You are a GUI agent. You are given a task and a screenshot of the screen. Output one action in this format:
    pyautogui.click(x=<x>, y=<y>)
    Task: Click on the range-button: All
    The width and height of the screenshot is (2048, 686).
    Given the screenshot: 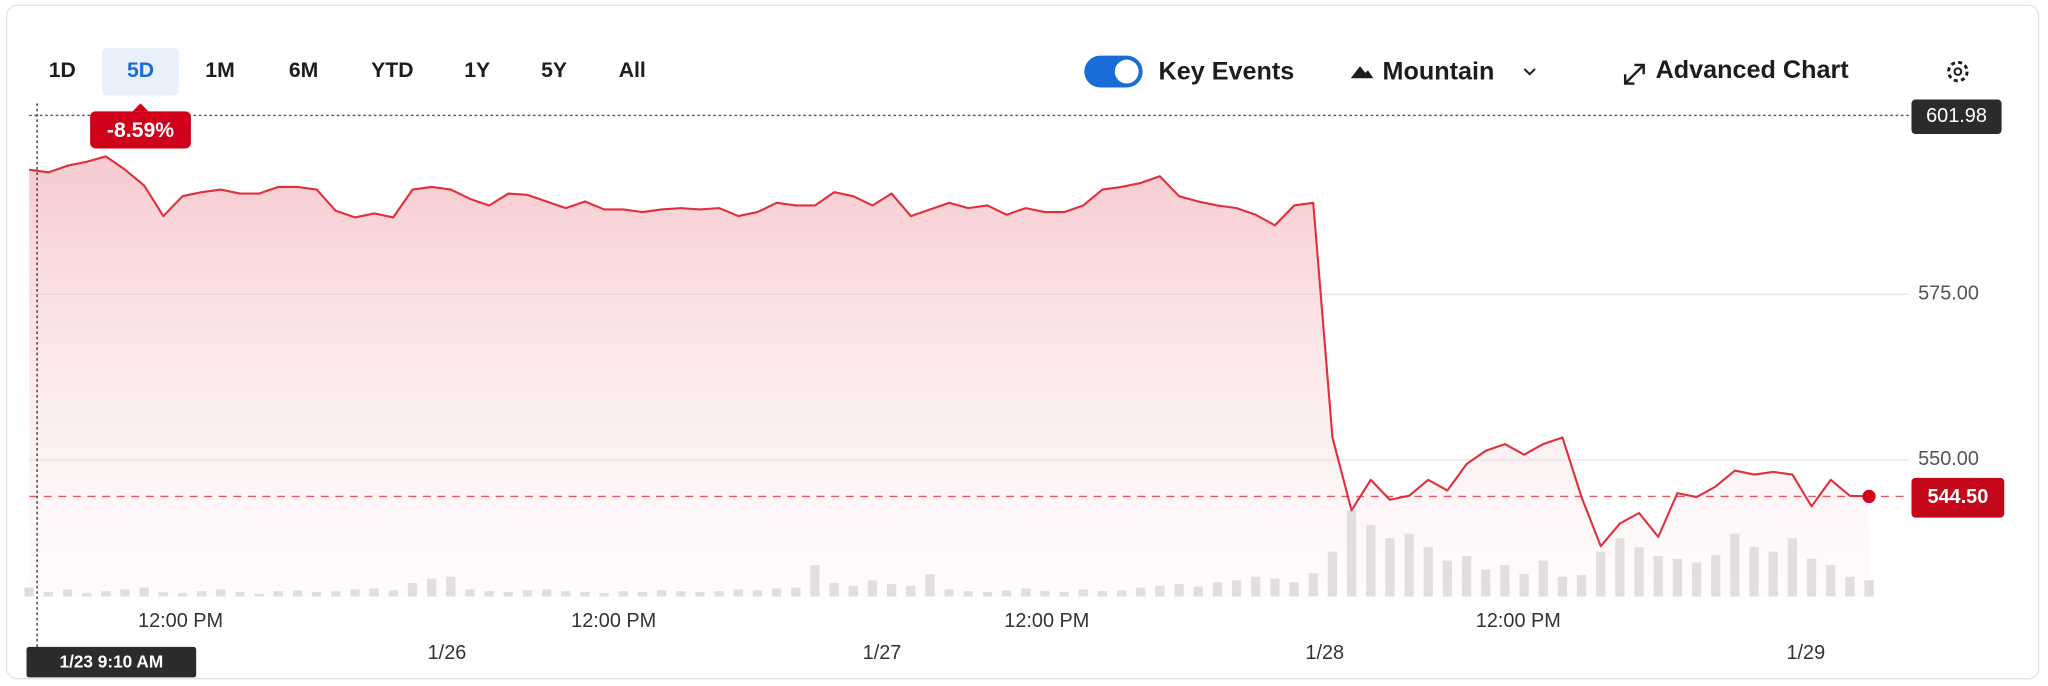 What is the action you would take?
    pyautogui.click(x=632, y=70)
    